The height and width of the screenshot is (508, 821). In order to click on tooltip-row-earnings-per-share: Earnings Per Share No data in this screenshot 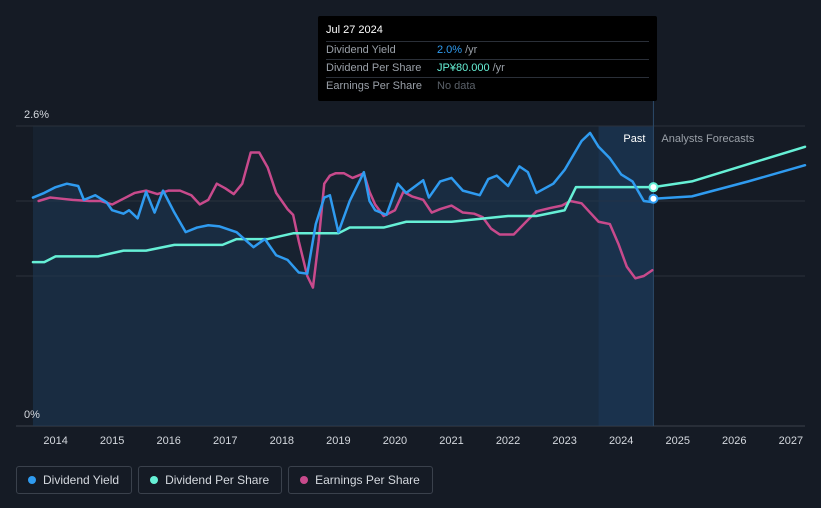, I will do `click(487, 86)`.